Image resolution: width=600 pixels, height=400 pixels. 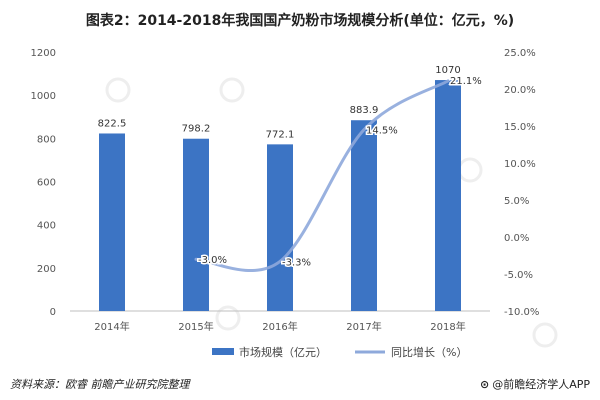 I want to click on line-value-label: 14.5%, so click(x=382, y=131).